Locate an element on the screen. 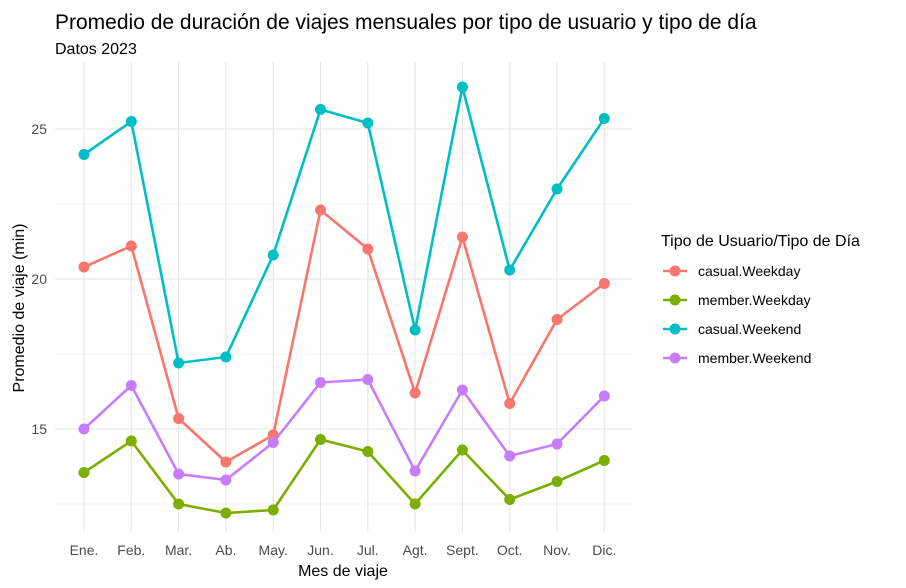  y-axis-ticks: 15 20 25 is located at coordinates (39, 279).